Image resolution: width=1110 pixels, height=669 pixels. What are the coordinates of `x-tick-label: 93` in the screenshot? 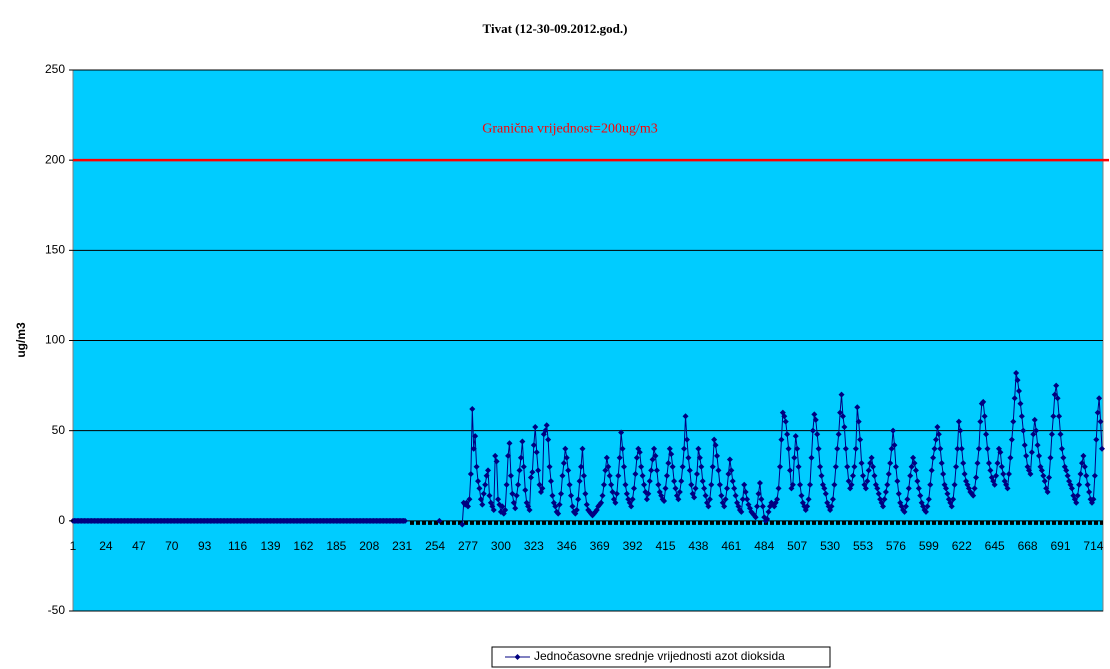 It's located at (205, 546).